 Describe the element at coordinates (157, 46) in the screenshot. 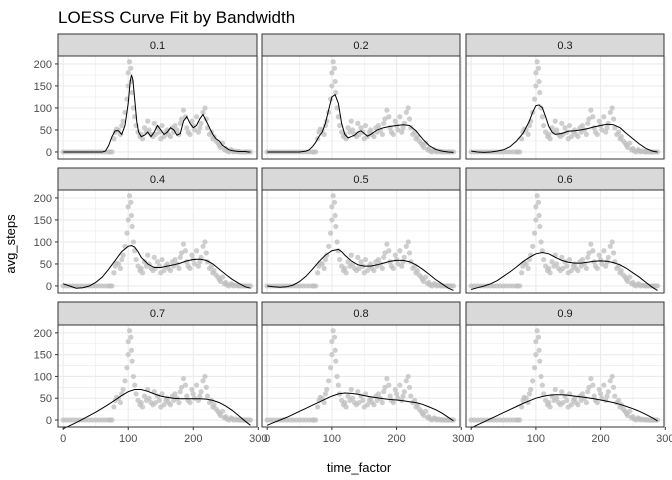

I see `facet-strip-label: 0.1` at that location.